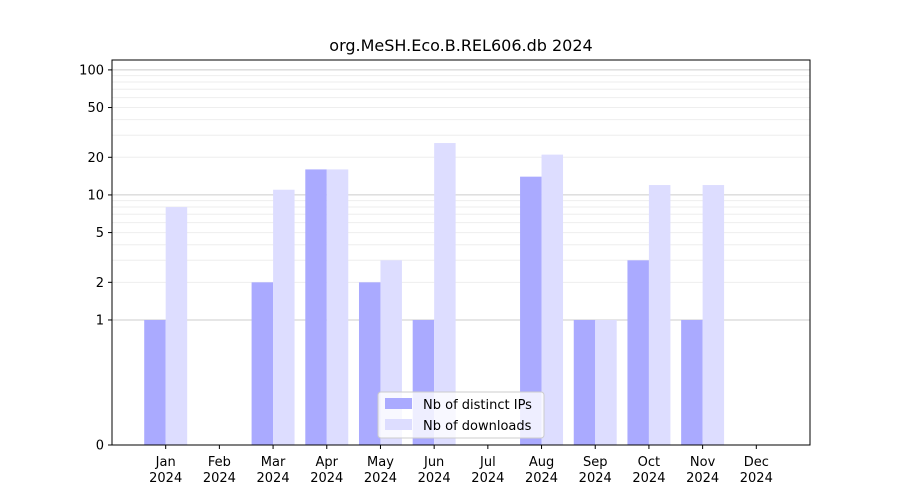  What do you see at coordinates (273, 462) in the screenshot?
I see `x-tick-label-month: Mar` at bounding box center [273, 462].